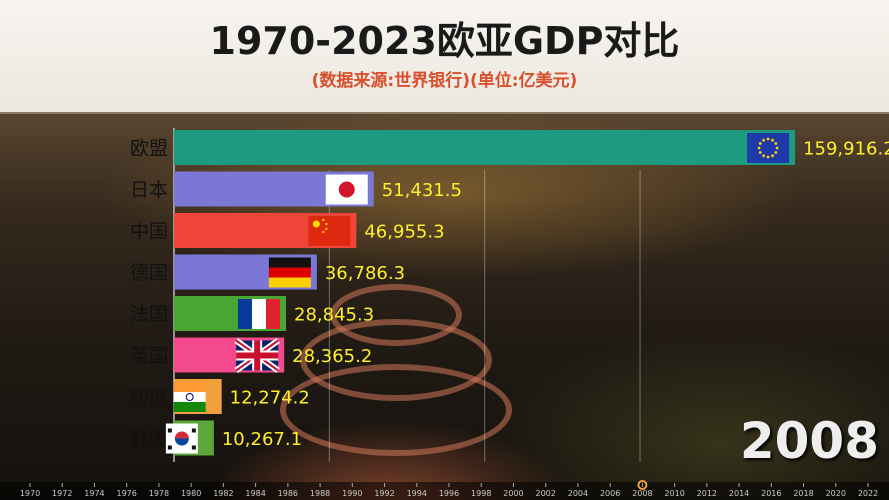 The image size is (889, 500). I want to click on flag-disc, so click(346, 189).